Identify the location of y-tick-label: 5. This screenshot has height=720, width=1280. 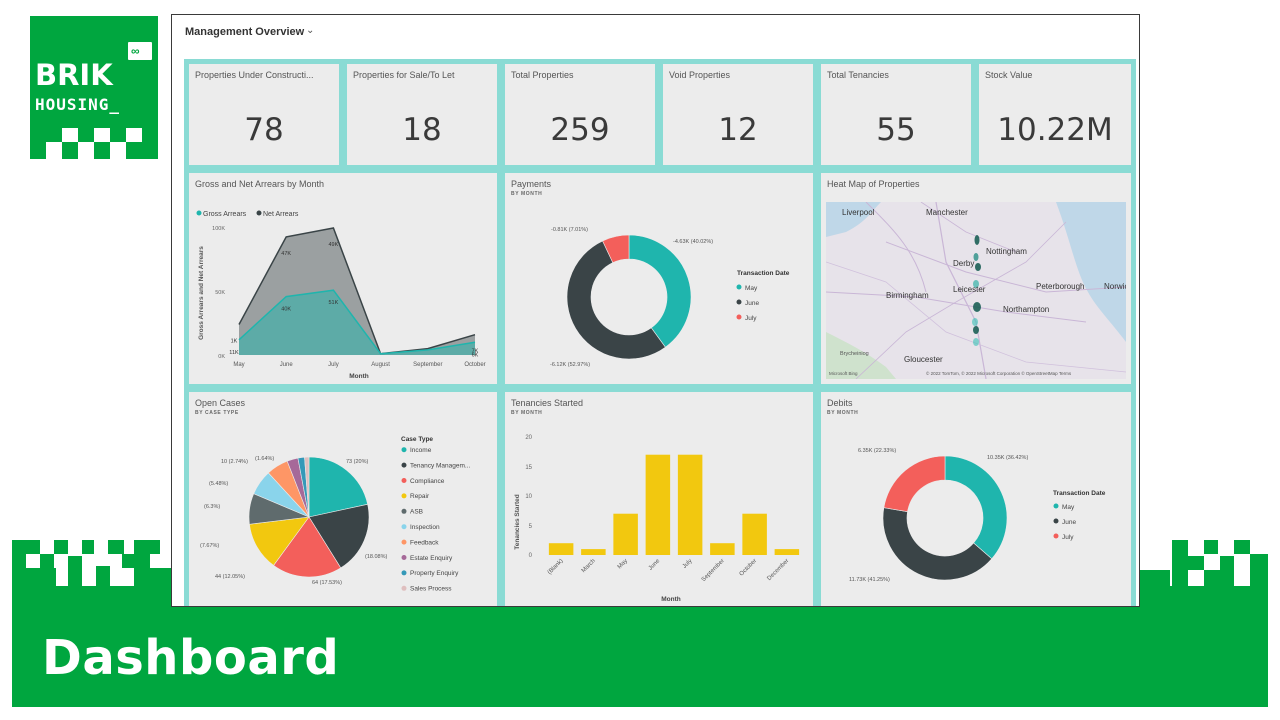
(531, 527).